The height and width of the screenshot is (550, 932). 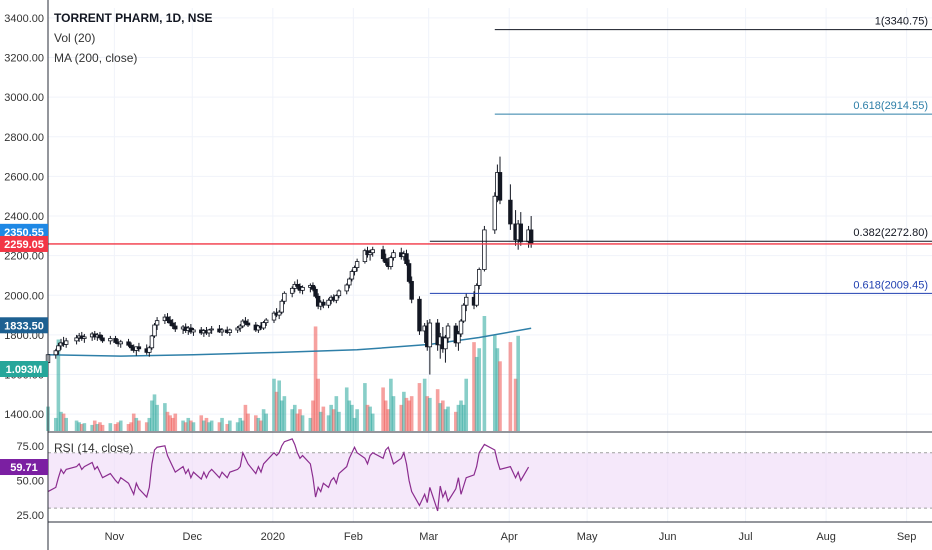 What do you see at coordinates (24, 245) in the screenshot?
I see `last-price-tag-text: 2259.05` at bounding box center [24, 245].